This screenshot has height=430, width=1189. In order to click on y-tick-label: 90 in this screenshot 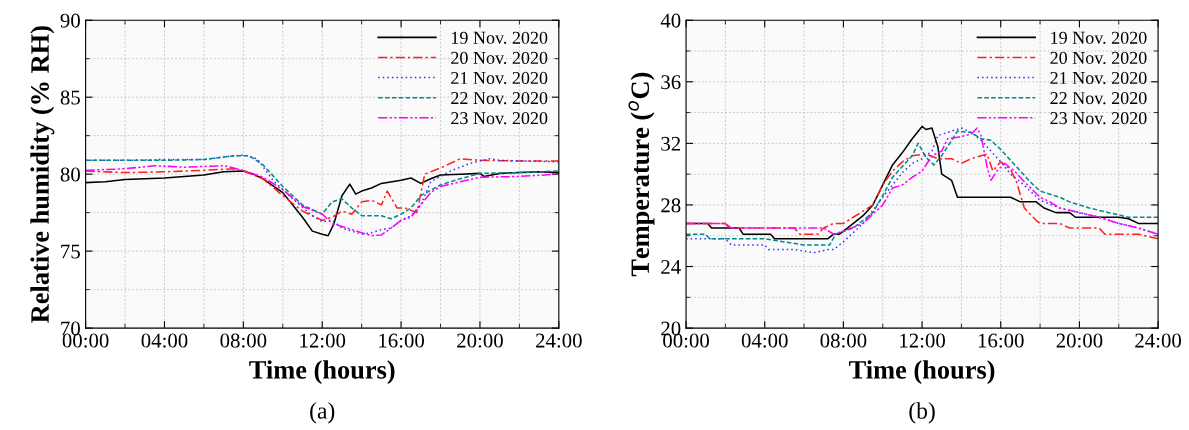, I will do `click(70, 20)`.